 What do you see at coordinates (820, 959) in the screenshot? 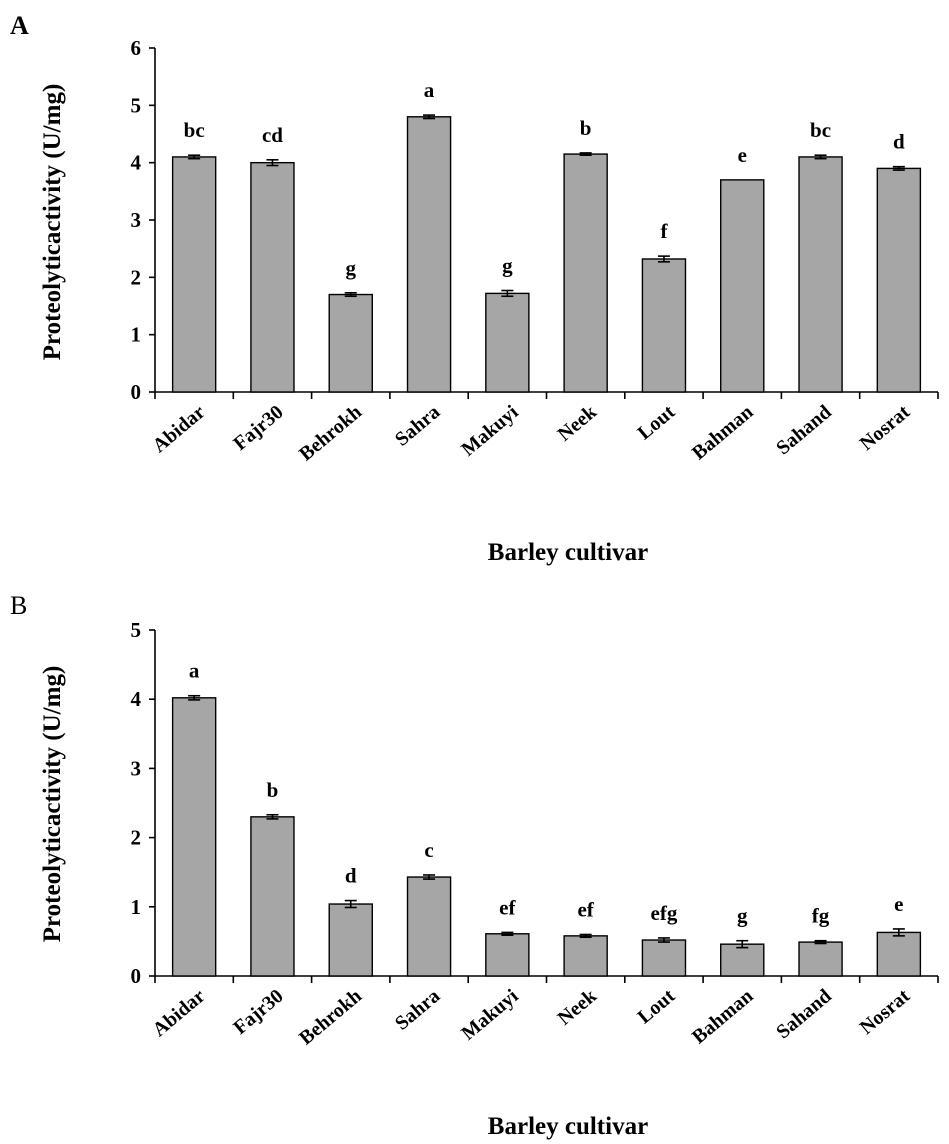
I see `panel-b-bar-sahand` at bounding box center [820, 959].